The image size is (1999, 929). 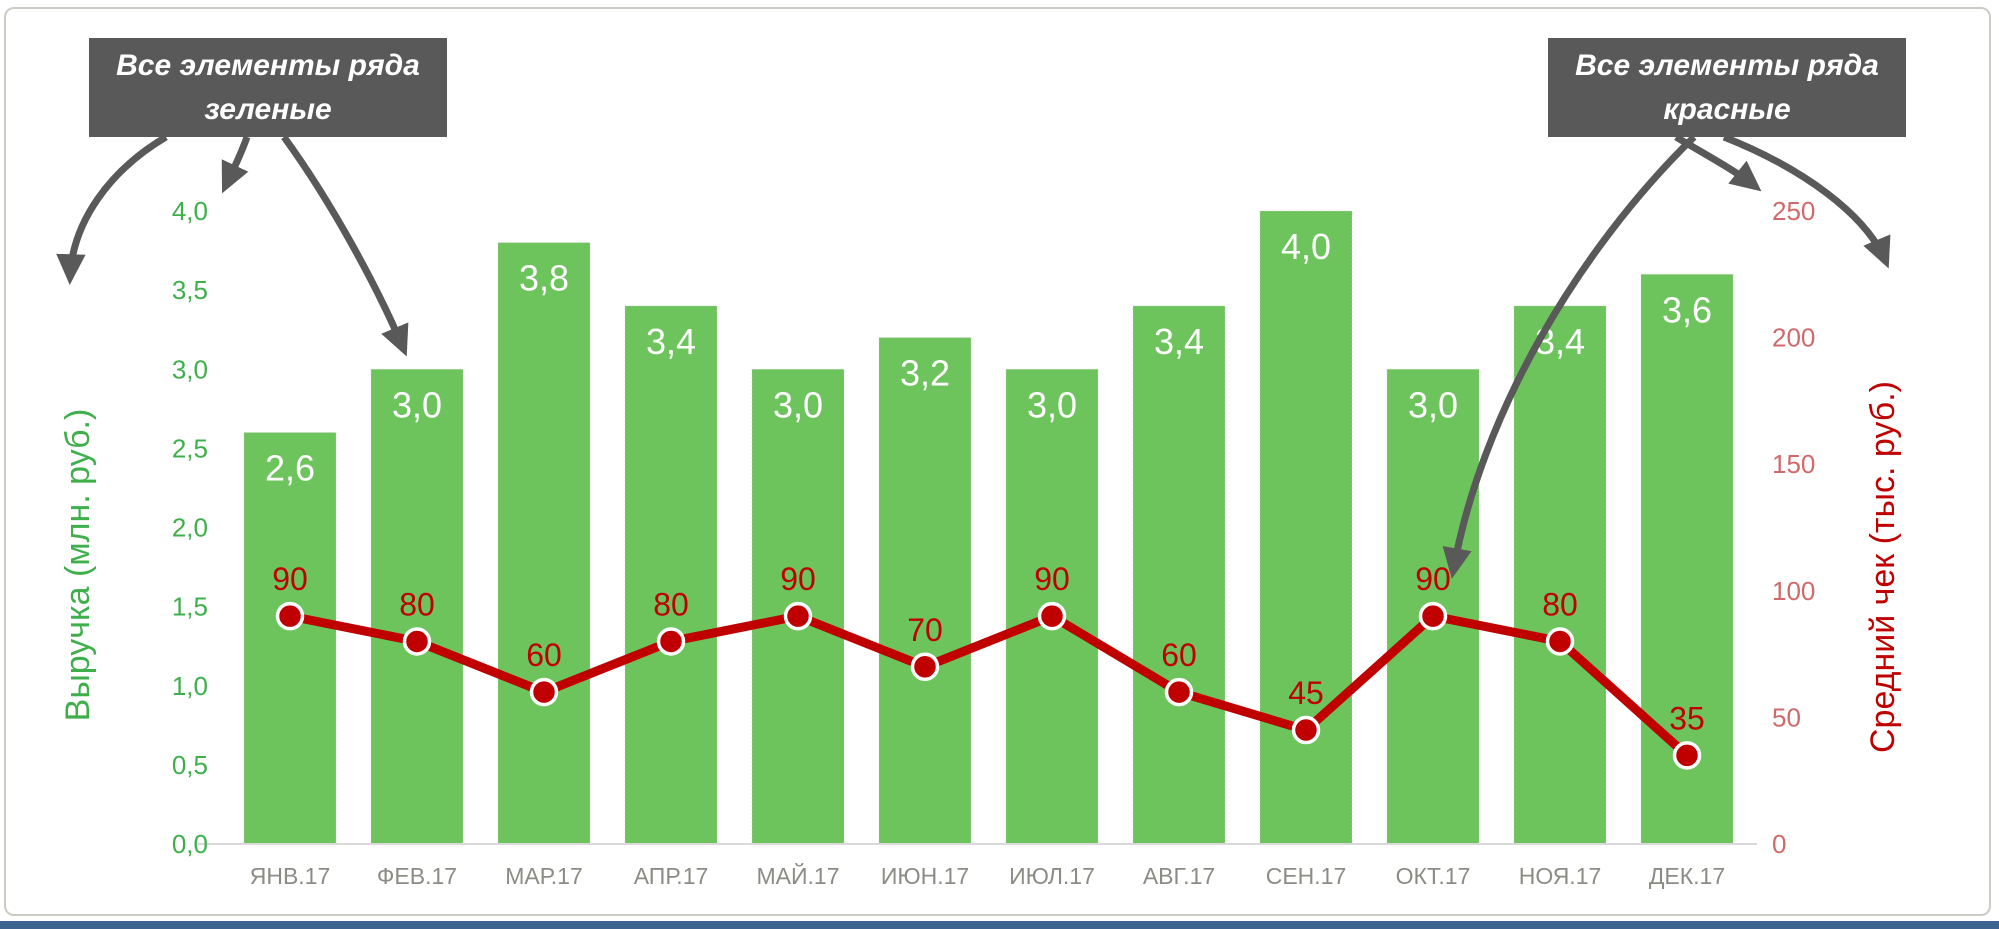 I want to click on callout-green-line1: Все элементы ряда, so click(x=268, y=65).